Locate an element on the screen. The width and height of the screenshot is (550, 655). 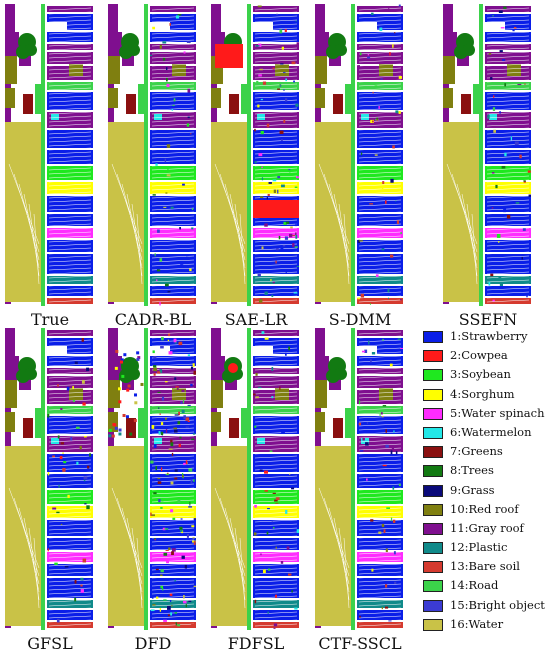
legend-item: 8:Trees is located at coordinates (484, 471).